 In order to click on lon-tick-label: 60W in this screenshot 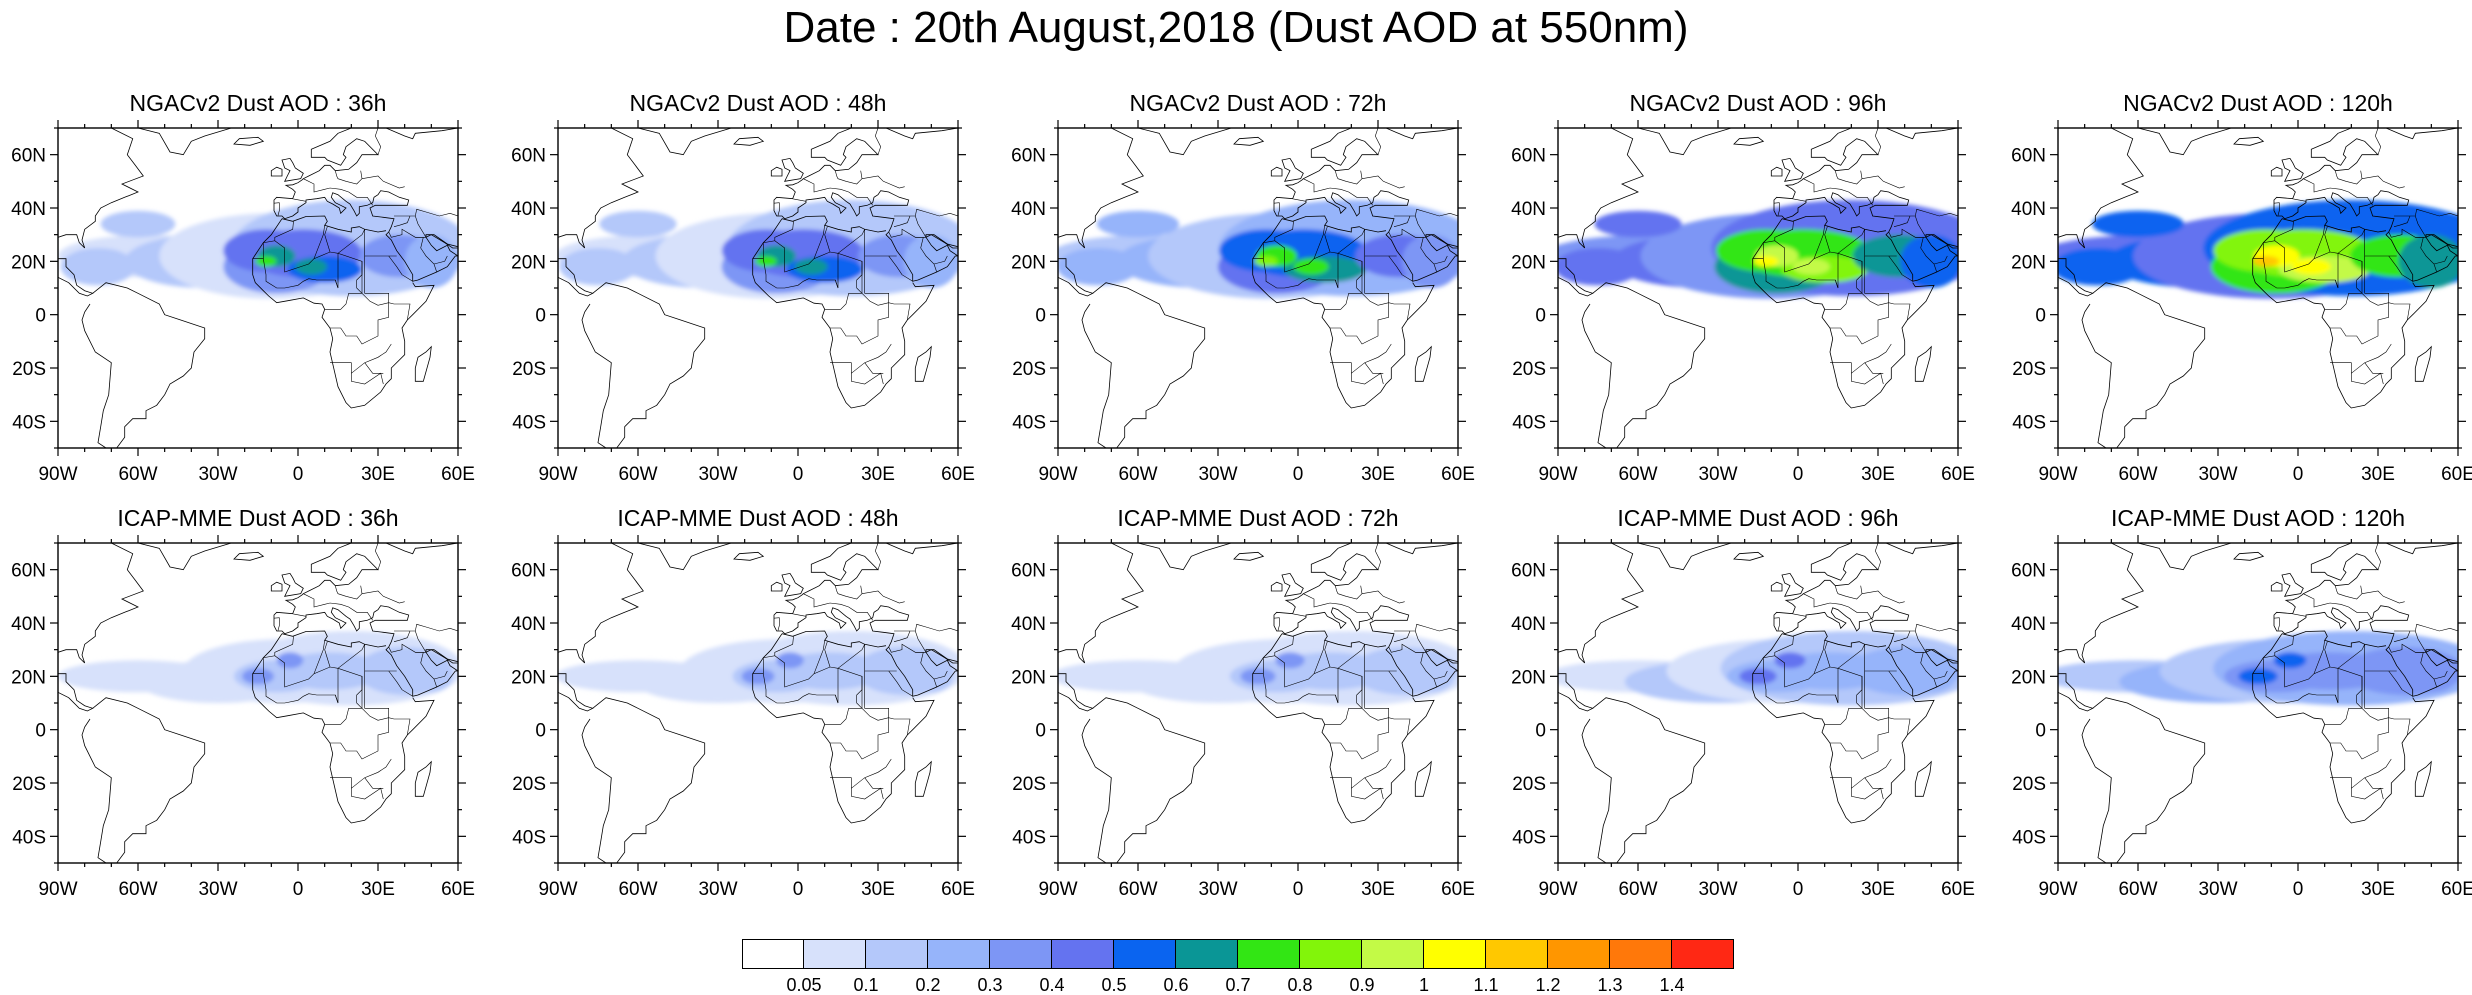, I will do `click(1137, 889)`.